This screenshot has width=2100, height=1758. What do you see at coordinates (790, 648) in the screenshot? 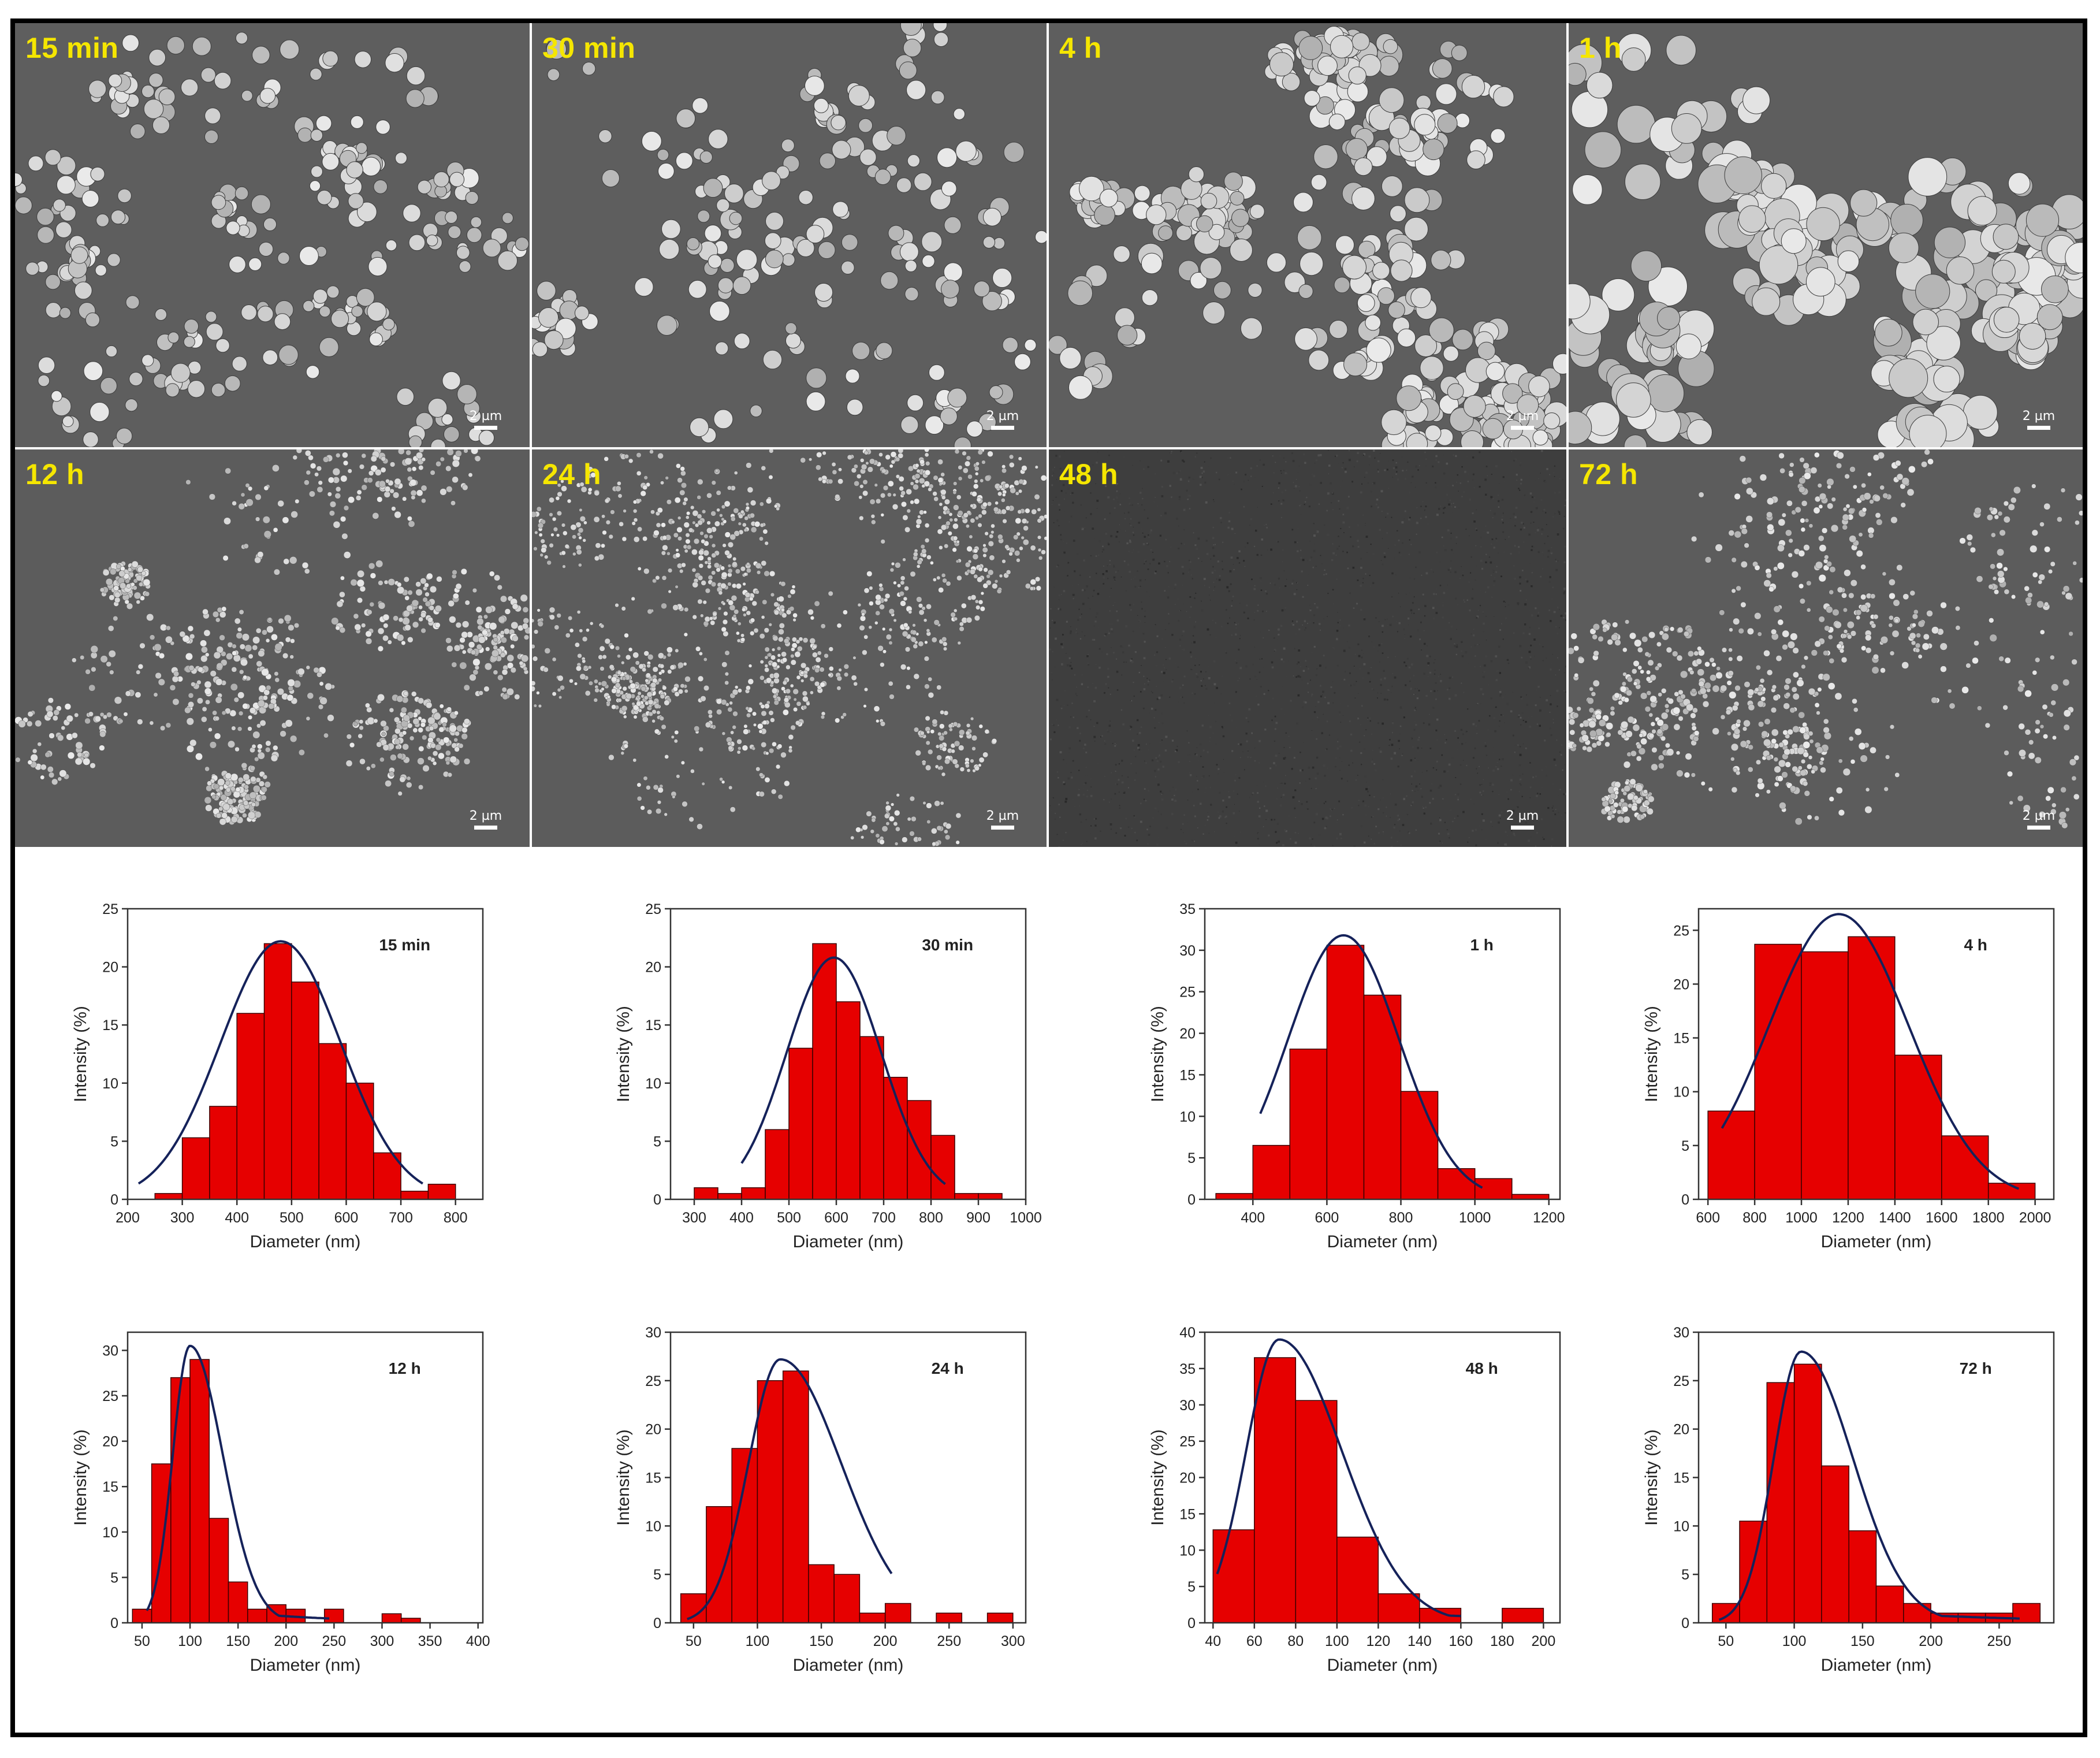
I see `sem-panel: 24 h 2 µm` at bounding box center [790, 648].